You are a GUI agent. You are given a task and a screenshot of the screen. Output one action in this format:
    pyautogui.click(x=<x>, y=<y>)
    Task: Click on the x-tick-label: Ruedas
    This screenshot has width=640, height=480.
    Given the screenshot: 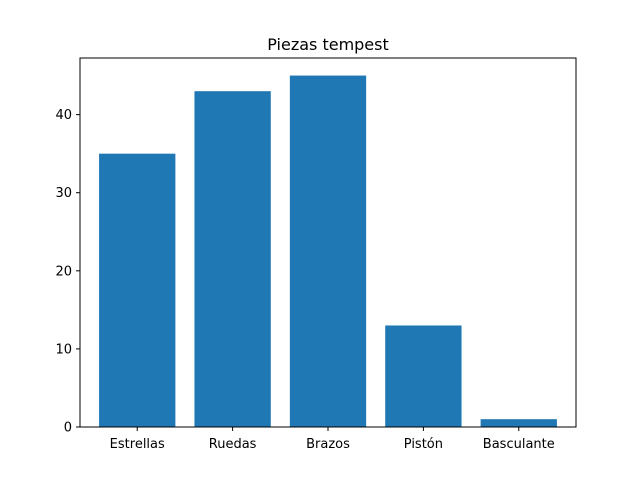 What is the action you would take?
    pyautogui.click(x=233, y=444)
    